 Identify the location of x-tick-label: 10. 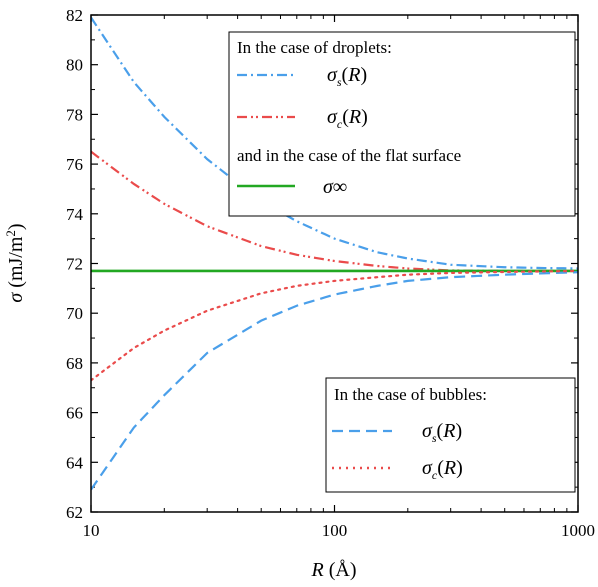
(91, 530).